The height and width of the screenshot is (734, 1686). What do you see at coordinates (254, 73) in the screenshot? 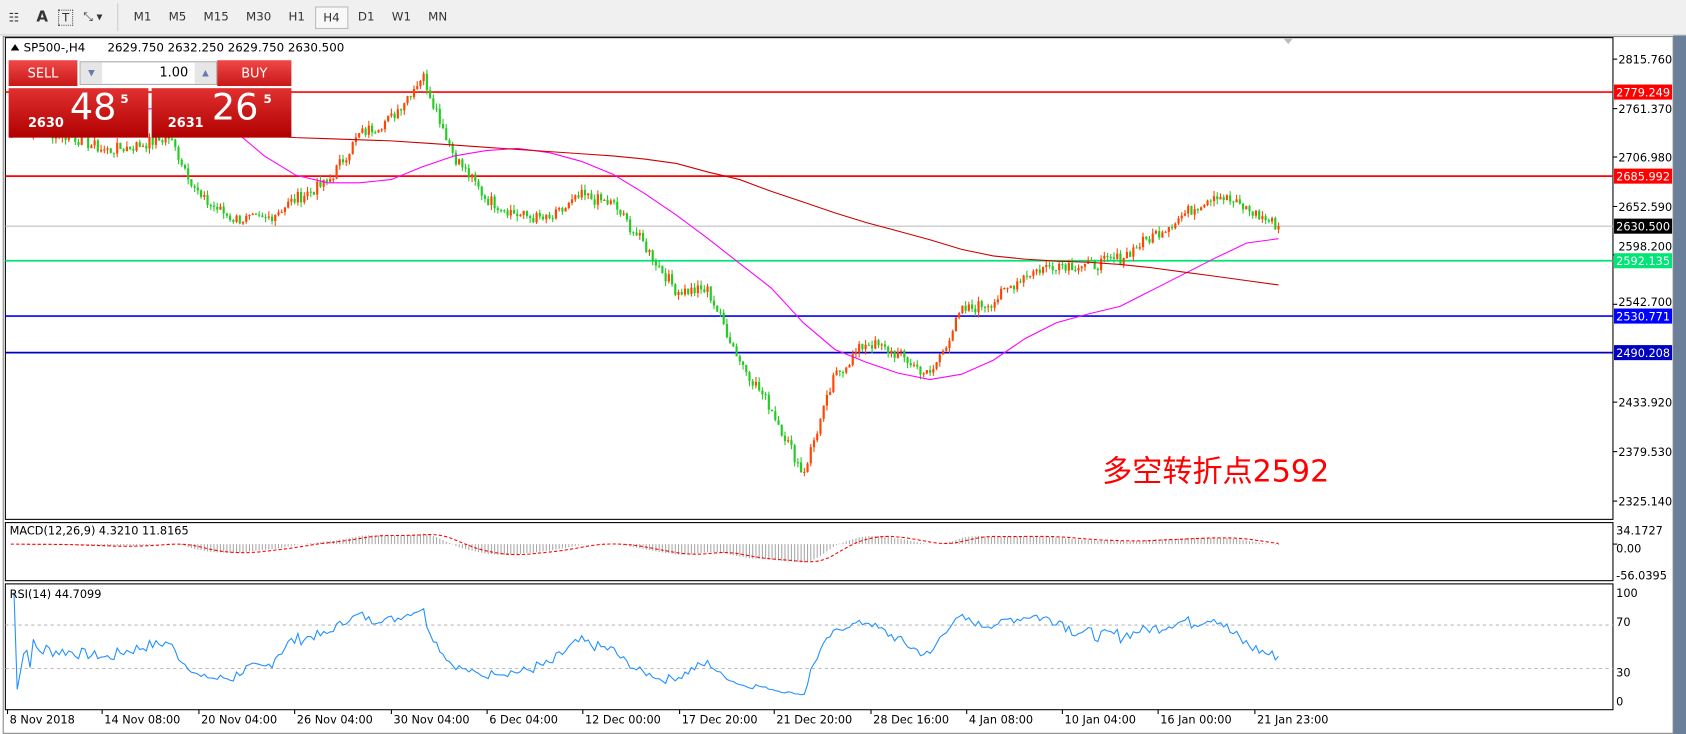
I see `buy-button: BUY` at bounding box center [254, 73].